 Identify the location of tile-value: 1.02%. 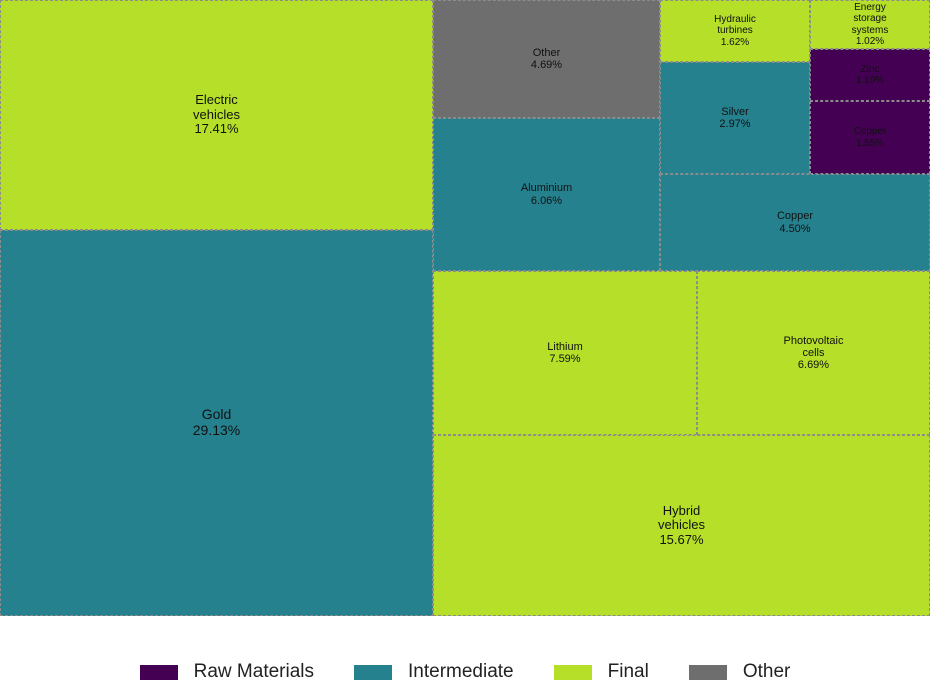
(870, 41).